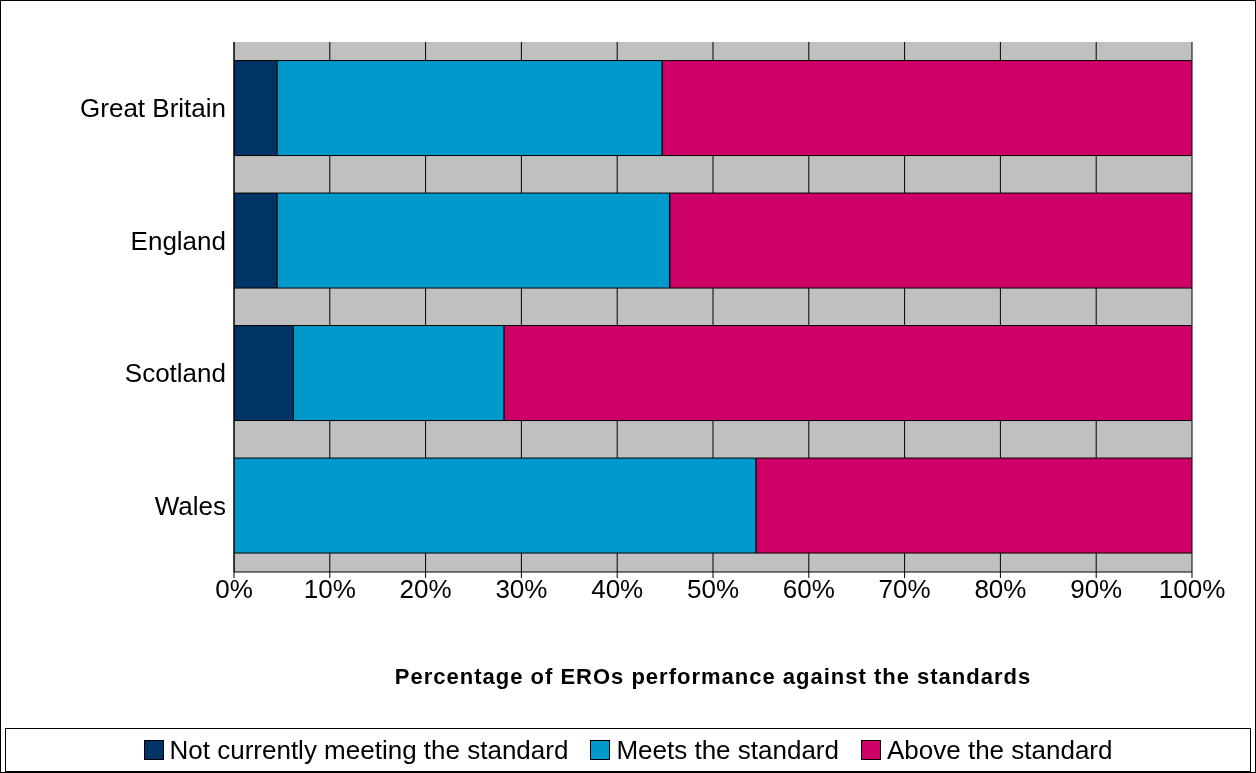 The height and width of the screenshot is (773, 1256). I want to click on legend-label: Meets the standard, so click(727, 750).